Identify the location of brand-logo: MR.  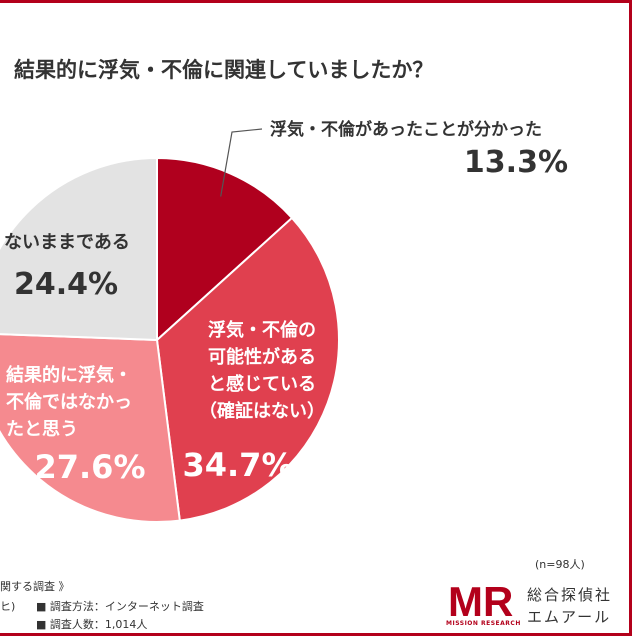
(480, 600).